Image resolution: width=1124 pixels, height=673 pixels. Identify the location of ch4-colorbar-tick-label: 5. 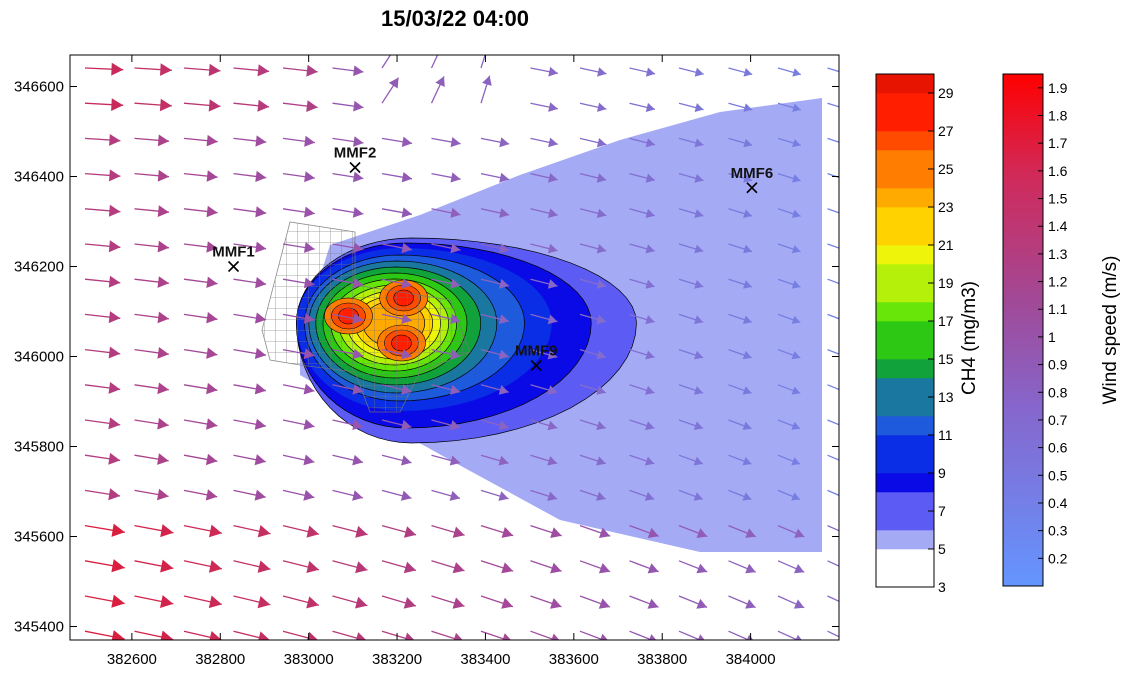
(942, 549).